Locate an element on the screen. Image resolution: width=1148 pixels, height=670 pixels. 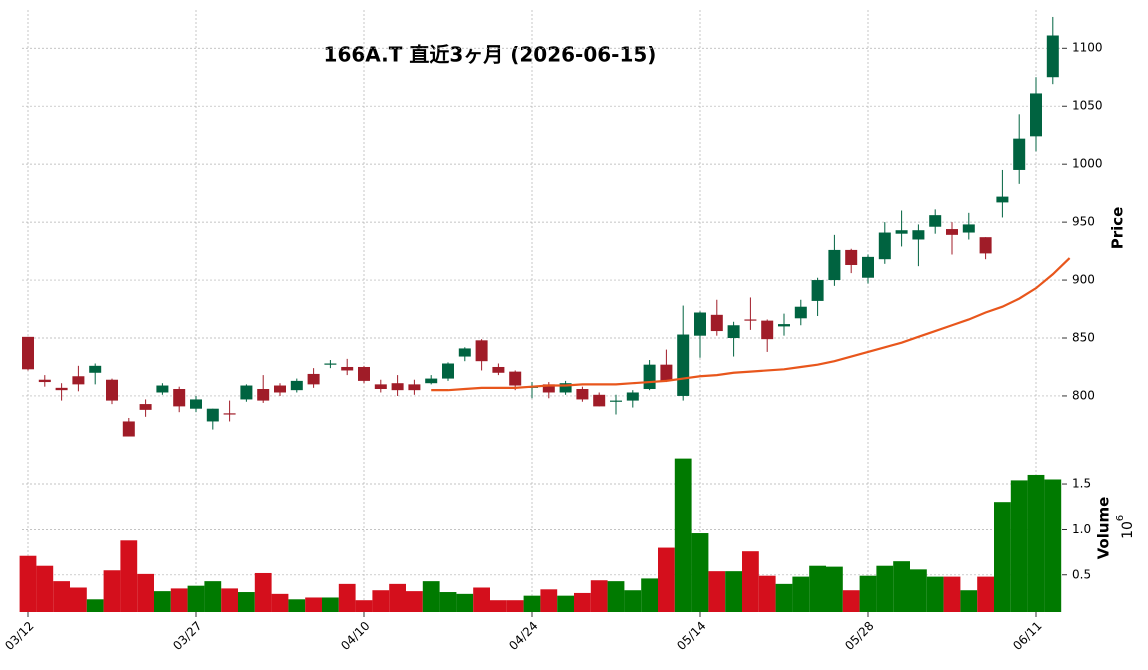
volume-tick-label: 0.5 is located at coordinates (1081, 574).